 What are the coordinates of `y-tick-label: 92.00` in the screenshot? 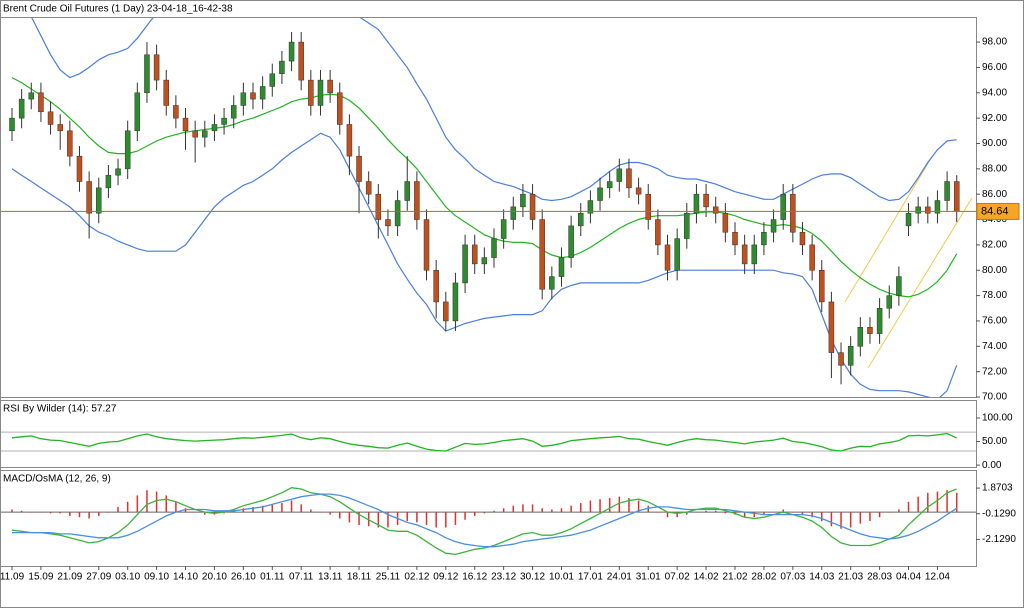 It's located at (994, 118).